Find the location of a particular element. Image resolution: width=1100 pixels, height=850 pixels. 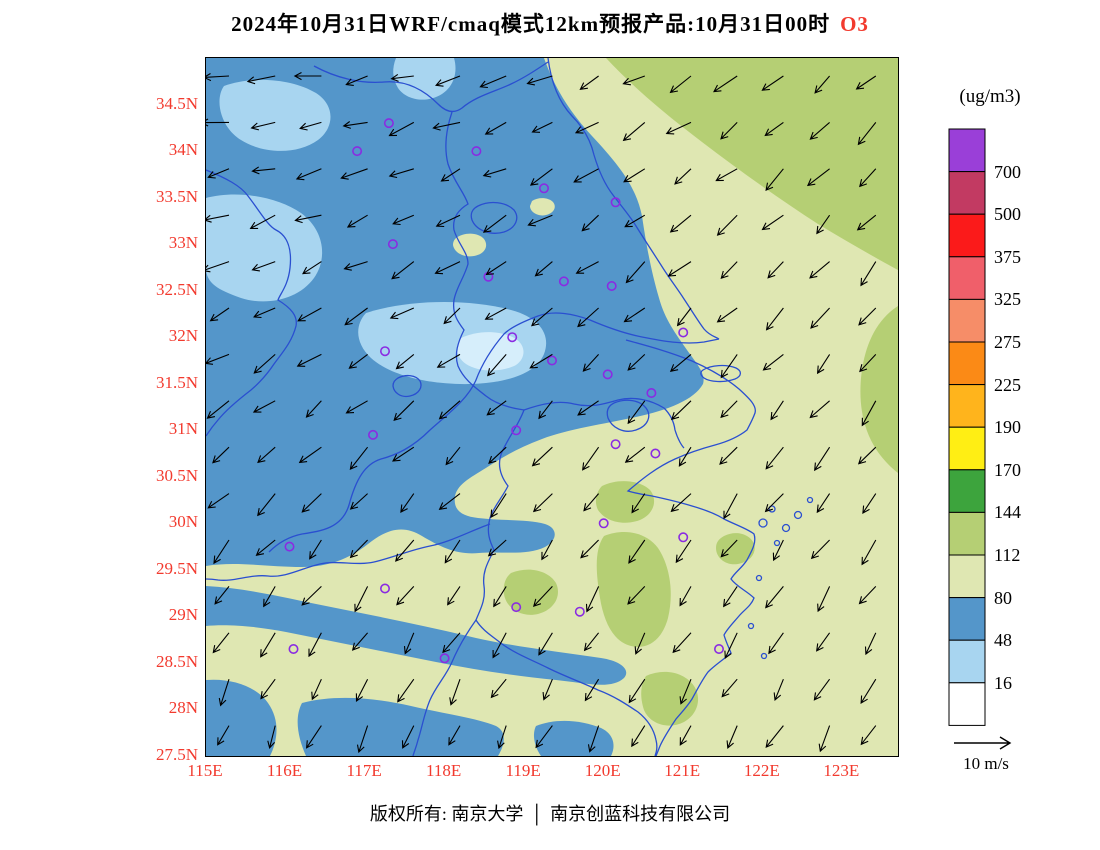

band-112-144-south-coast is located at coordinates (670, 698).